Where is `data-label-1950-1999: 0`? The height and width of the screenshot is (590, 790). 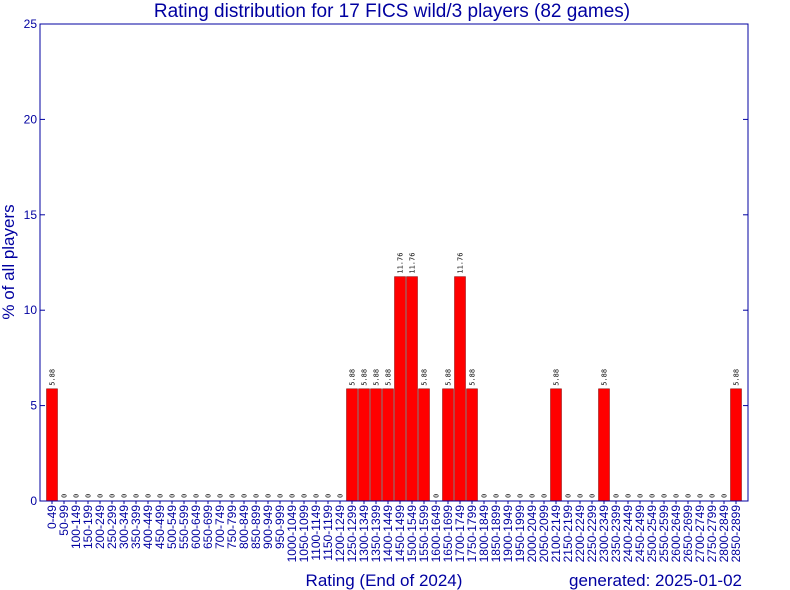 data-label-1950-1999: 0 is located at coordinates (521, 496).